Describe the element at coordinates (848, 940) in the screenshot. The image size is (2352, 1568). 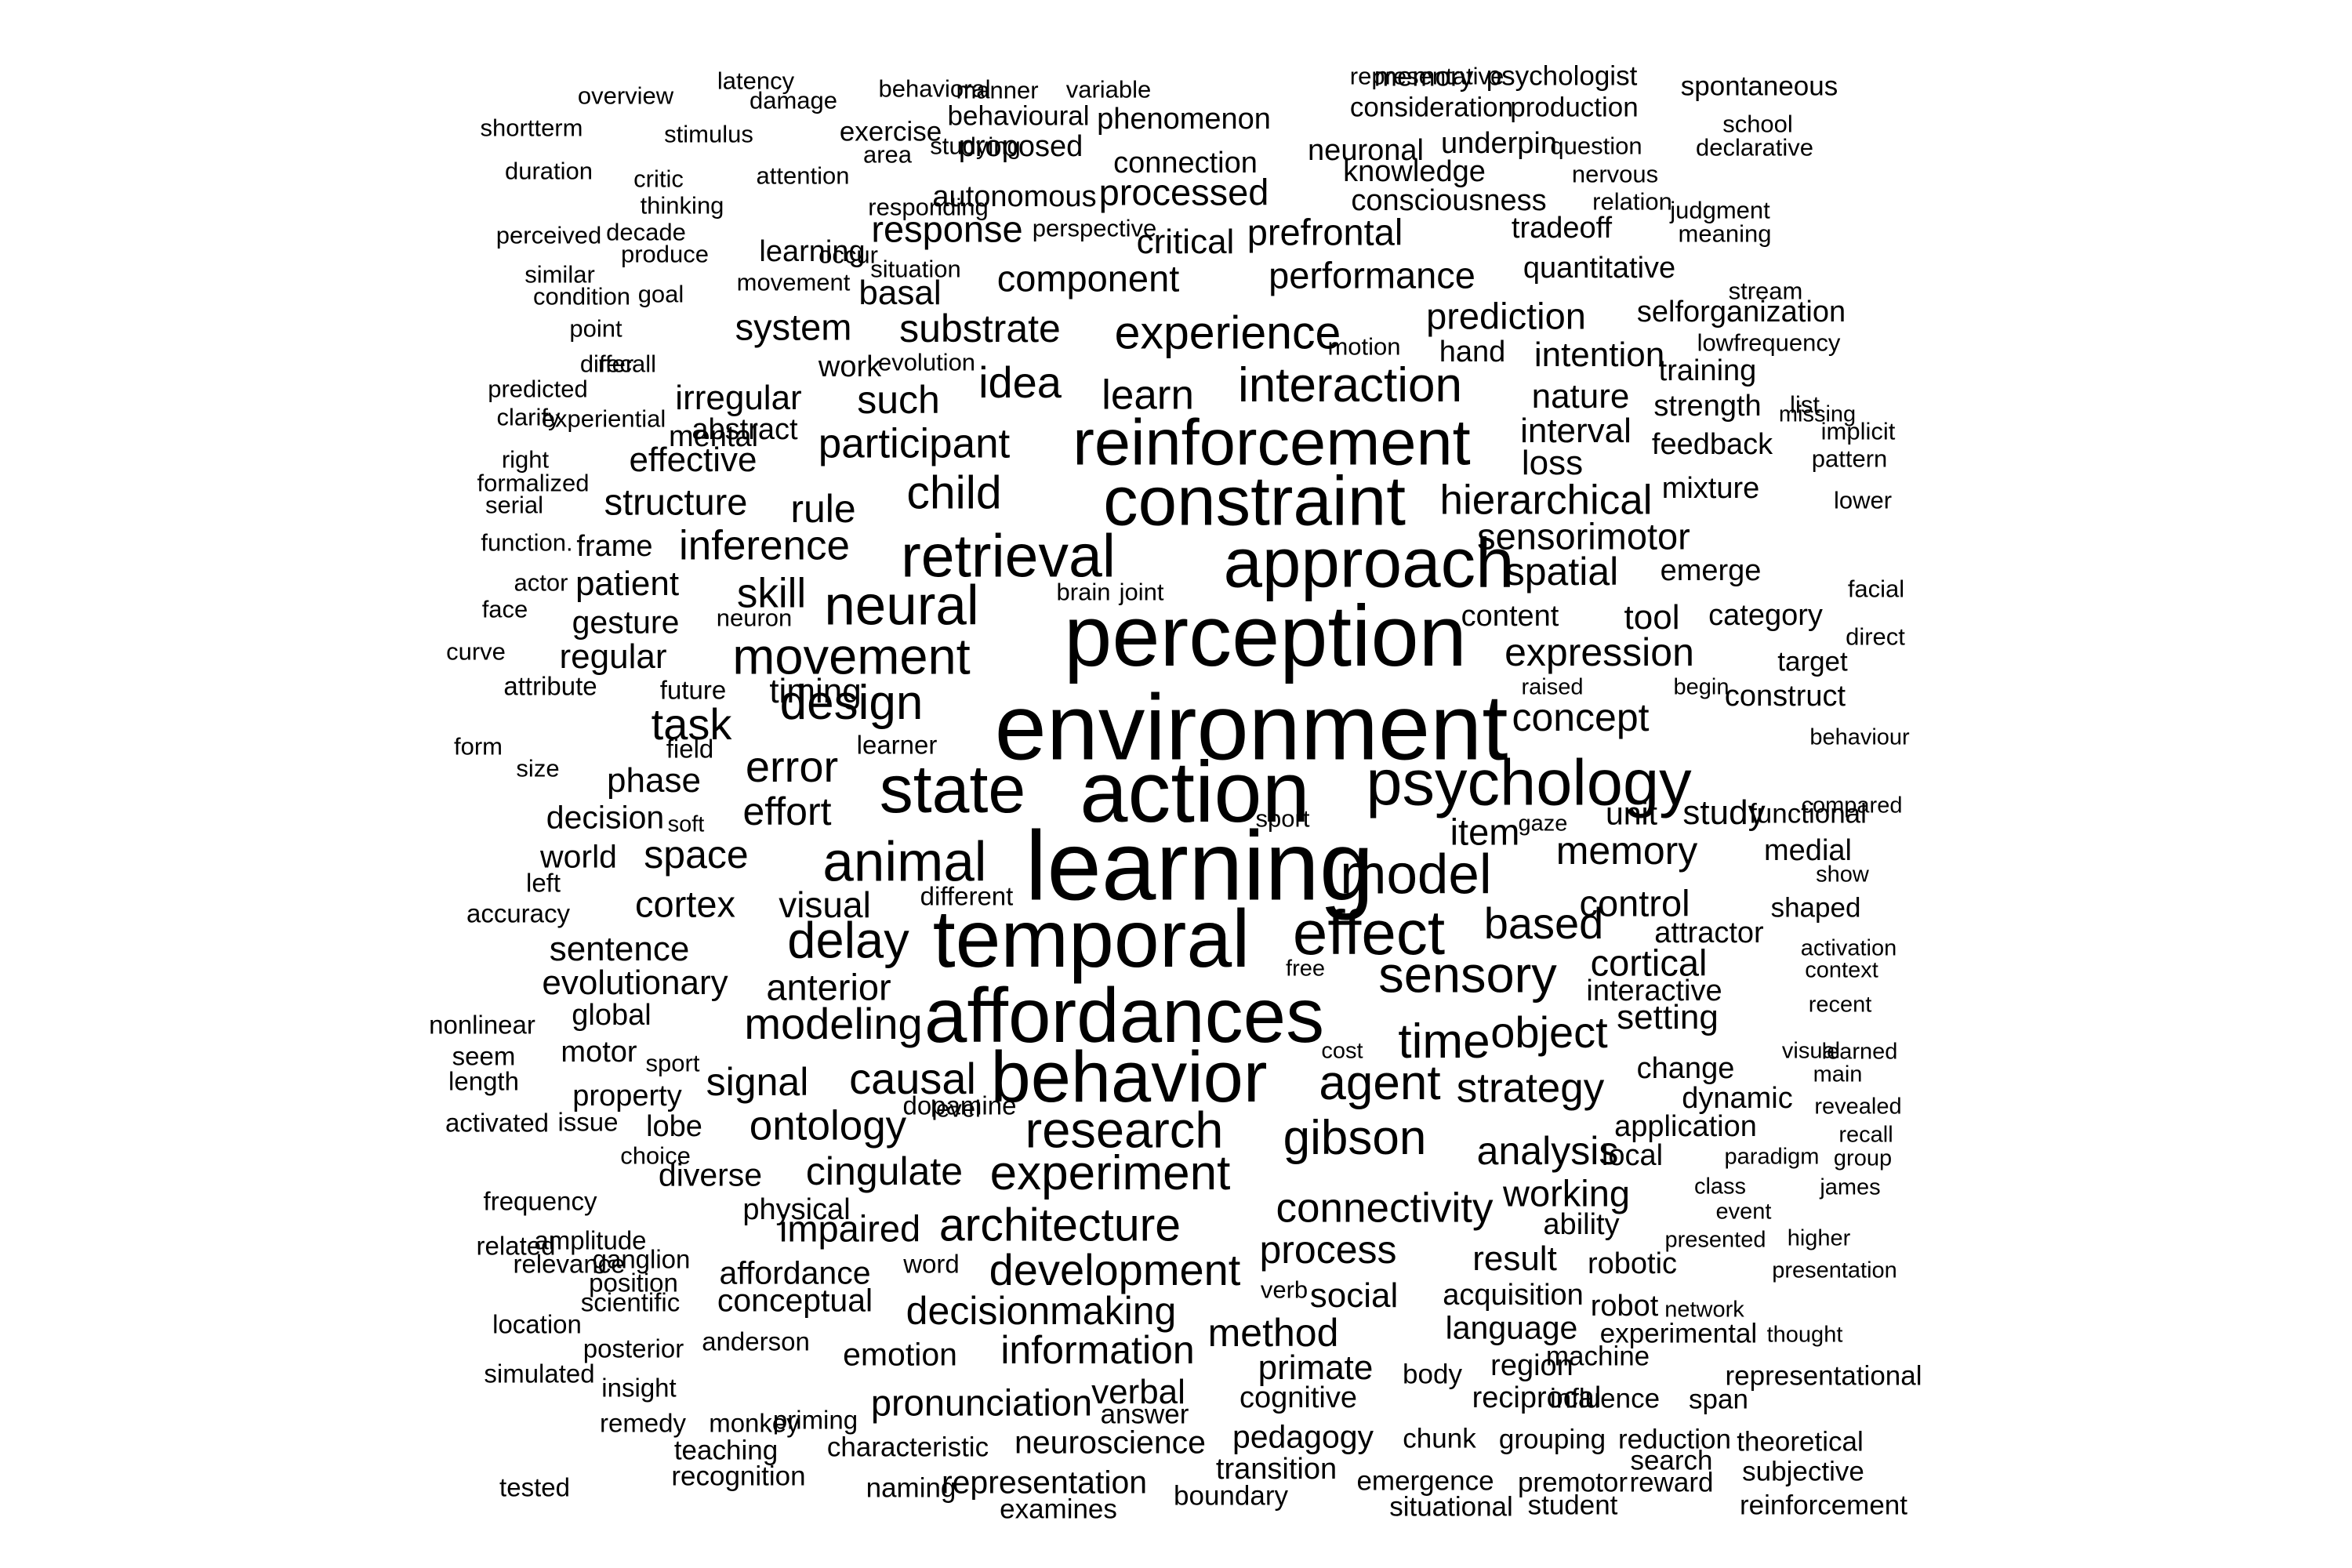
I see `cloud-word: delay` at that location.